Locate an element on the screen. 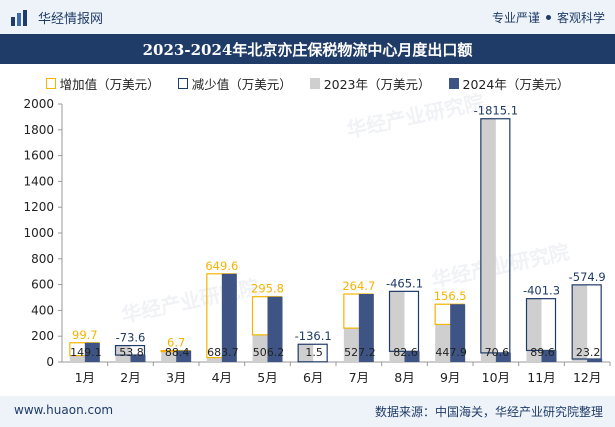 This screenshot has height=427, width=615. change-value-label: 264.7 is located at coordinates (358, 286).